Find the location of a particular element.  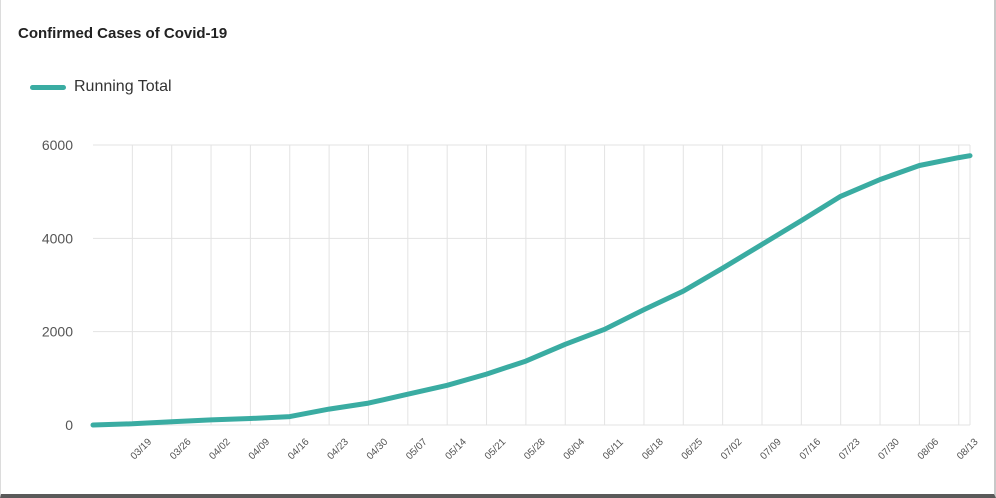

y-tick-label: 0 is located at coordinates (69, 425).